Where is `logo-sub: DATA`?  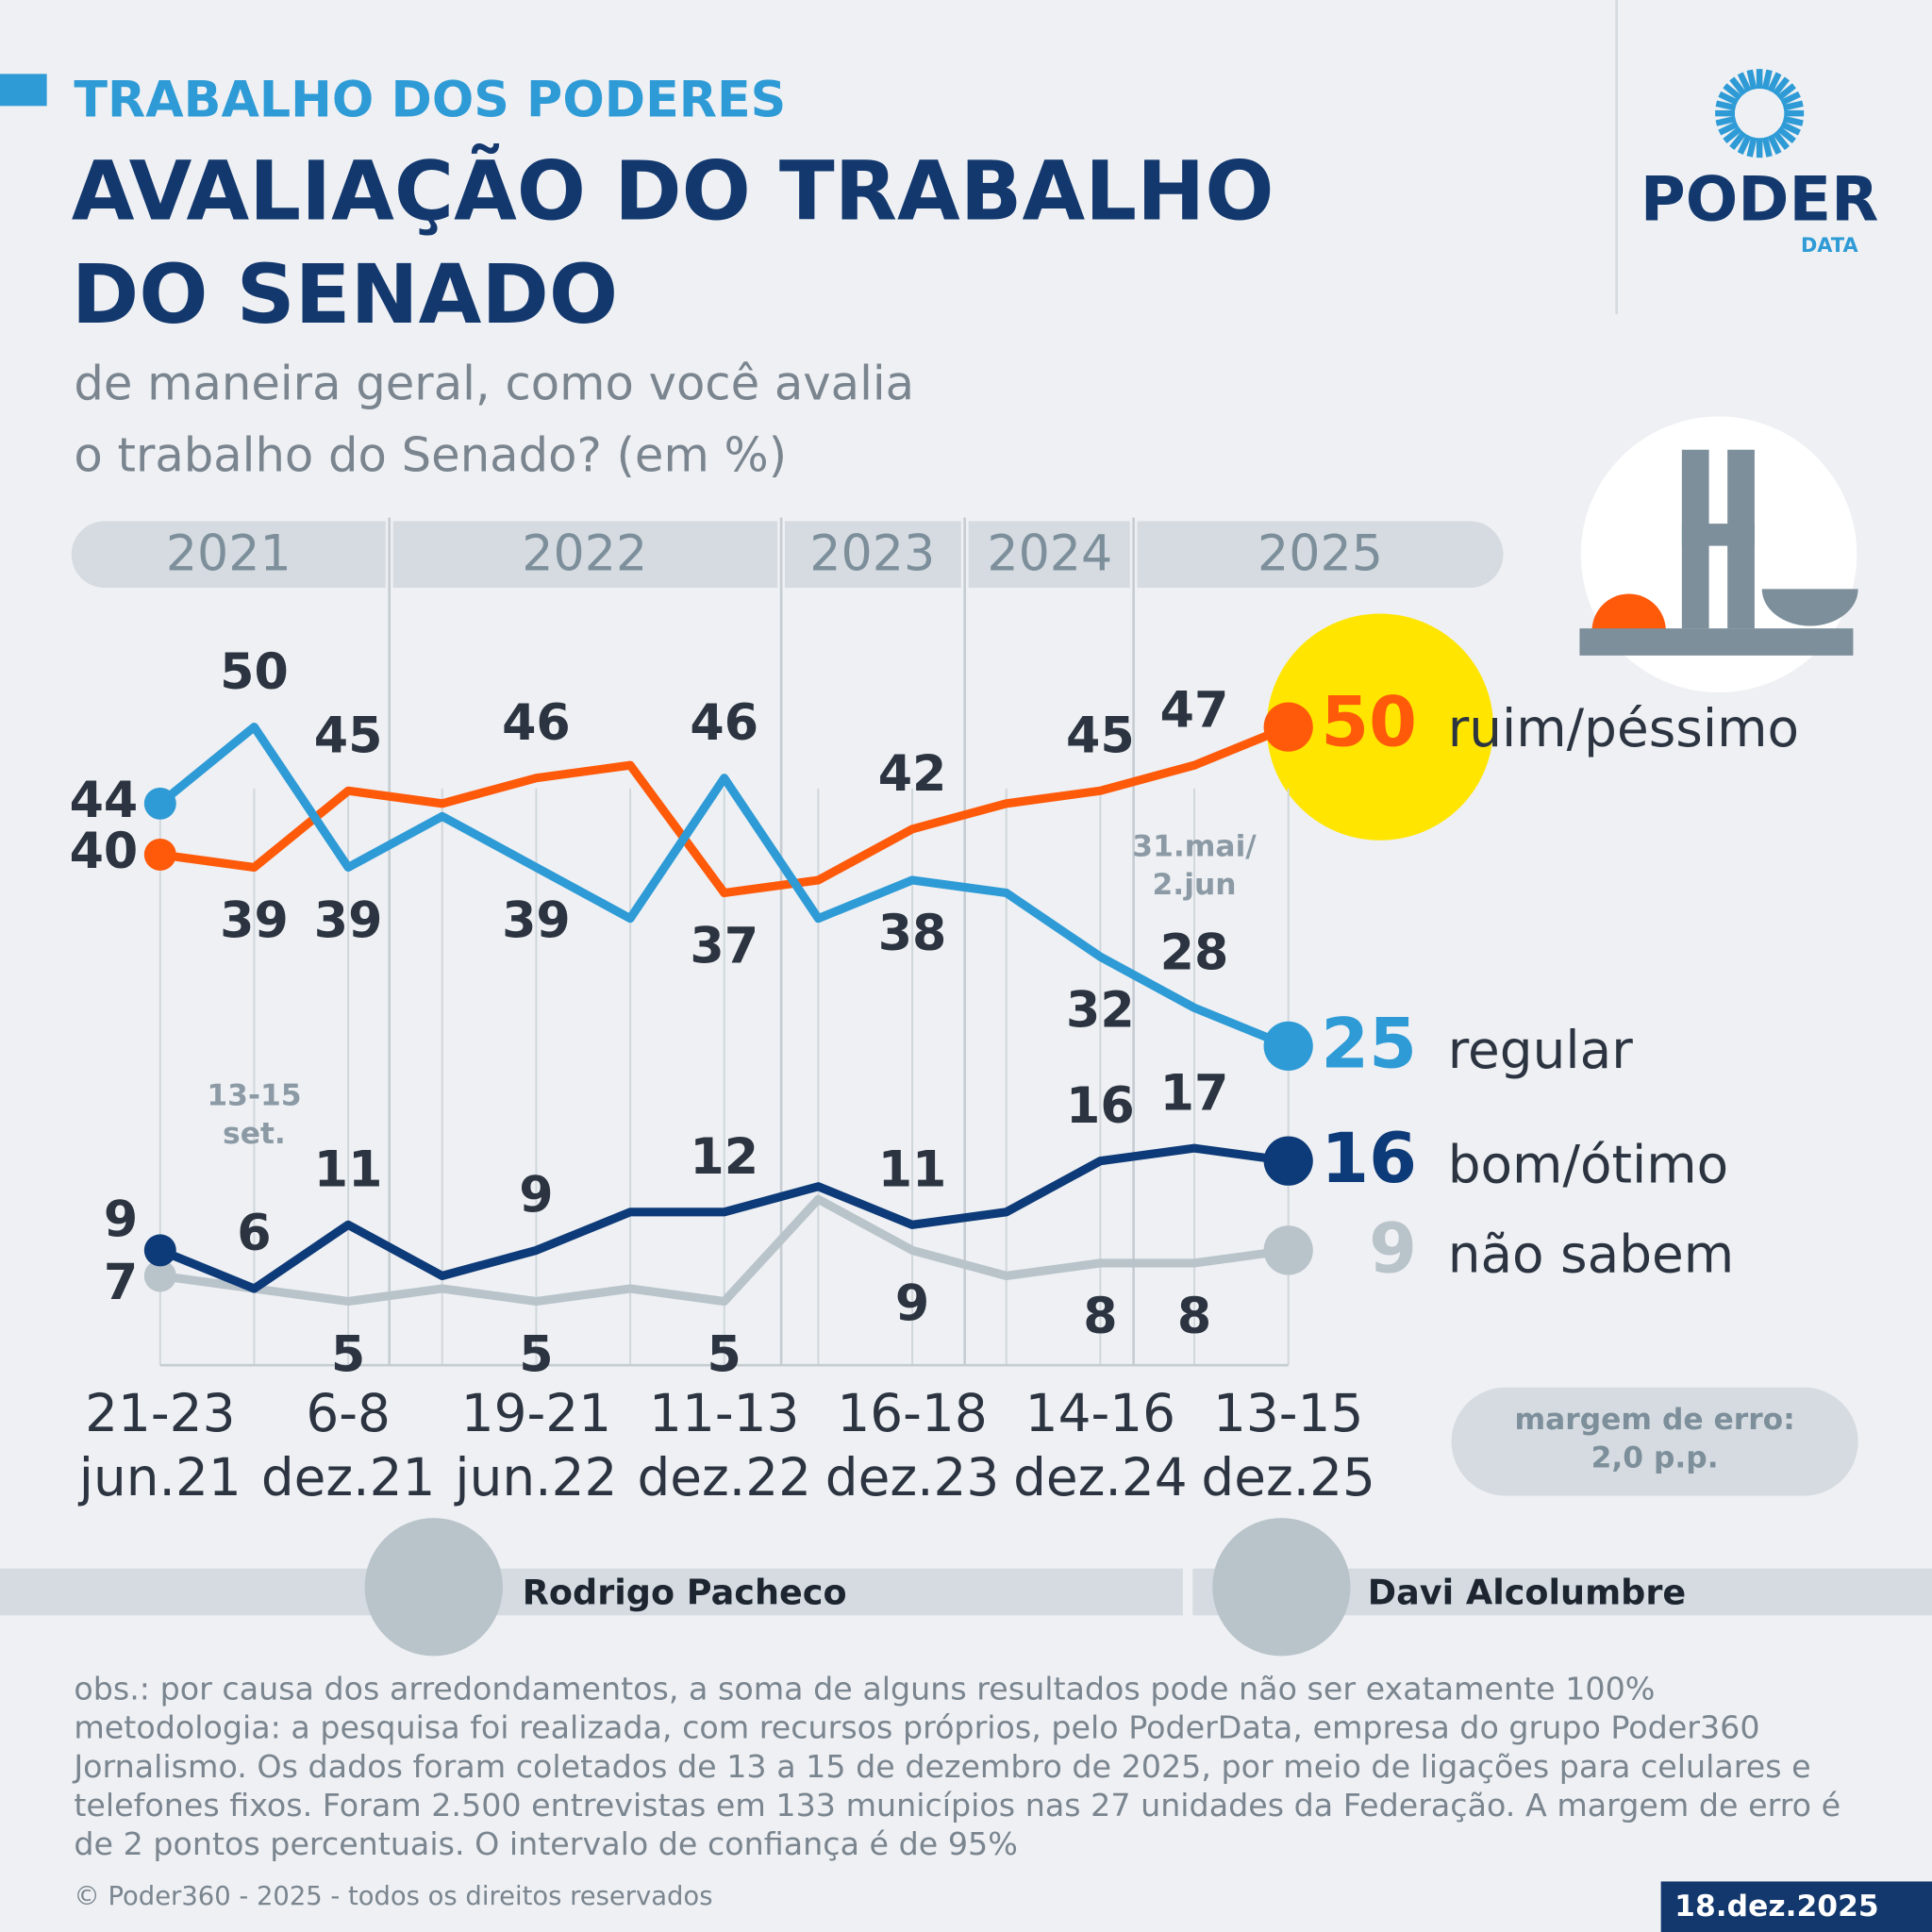 logo-sub: DATA is located at coordinates (1829, 246).